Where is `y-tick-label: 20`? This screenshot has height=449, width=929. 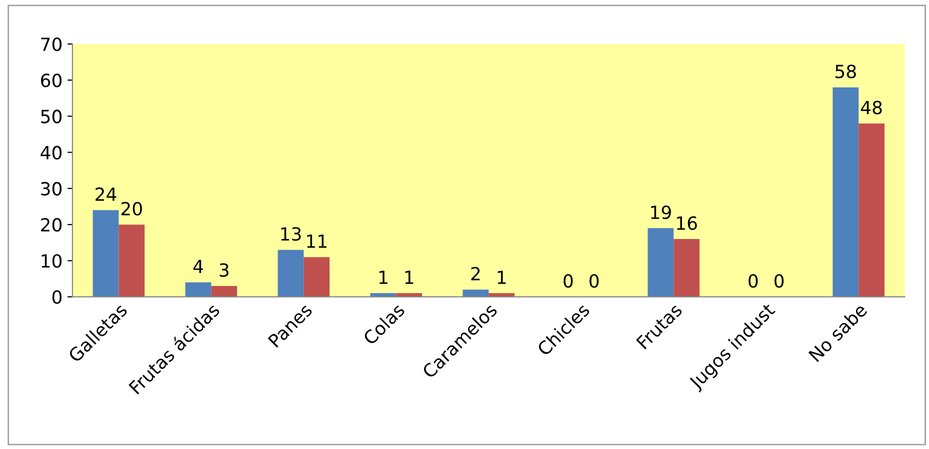 y-tick-label: 20 is located at coordinates (51, 225).